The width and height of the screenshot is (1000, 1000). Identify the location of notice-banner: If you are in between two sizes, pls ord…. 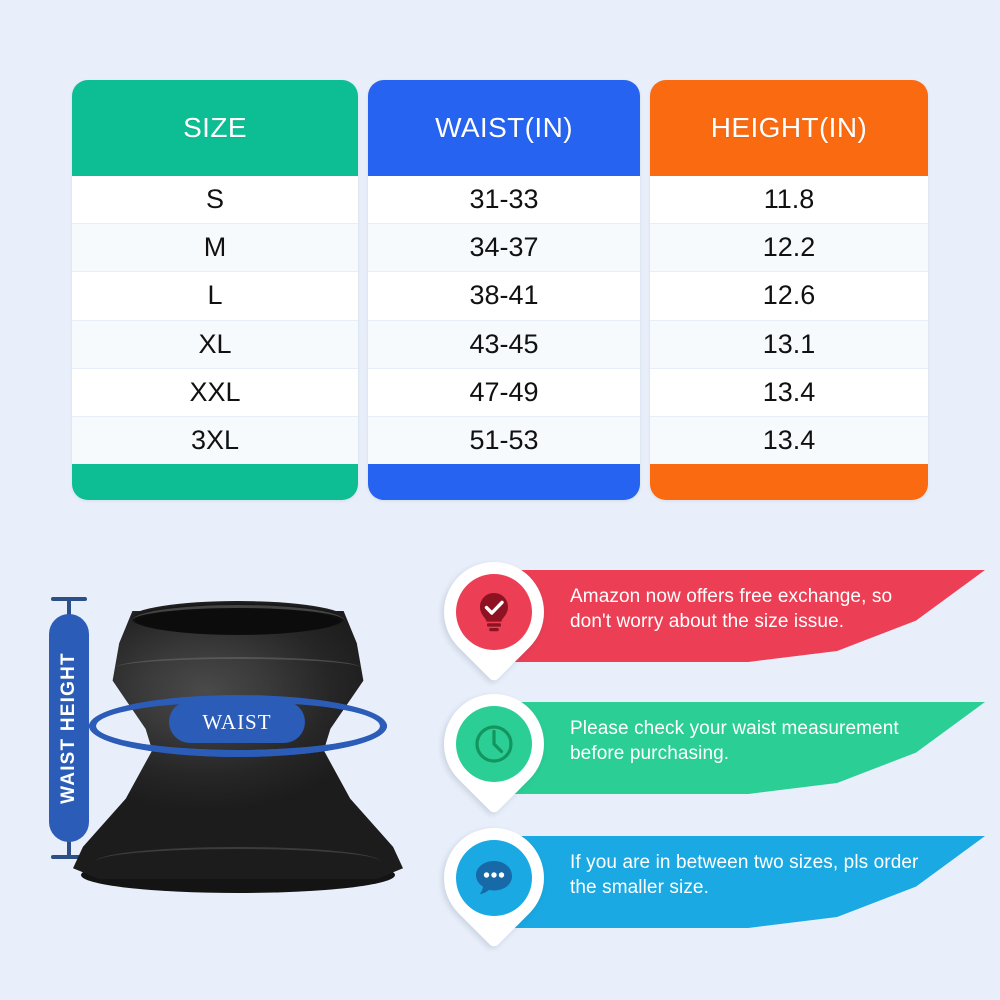
(704, 878).